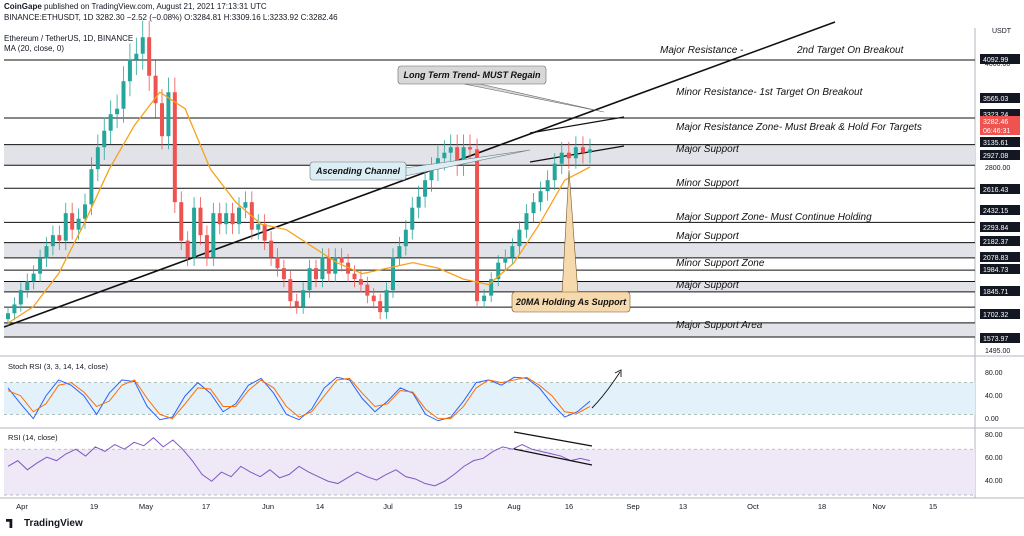 The height and width of the screenshot is (536, 1024). I want to click on rsi-line, so click(299, 462).